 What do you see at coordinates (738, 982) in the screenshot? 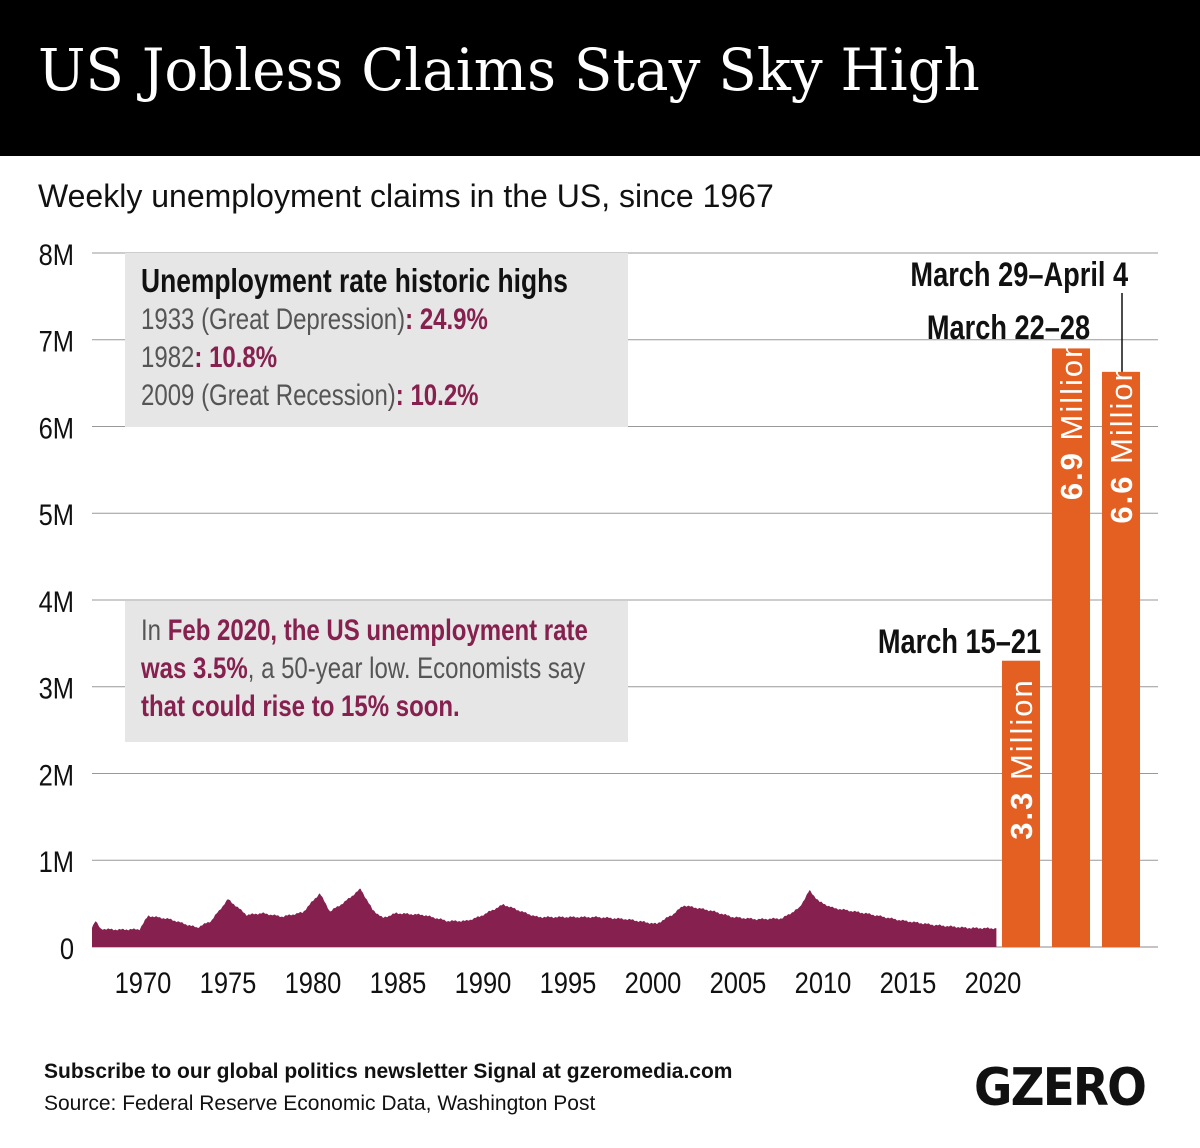
I see `x-tick-label: 2005` at bounding box center [738, 982].